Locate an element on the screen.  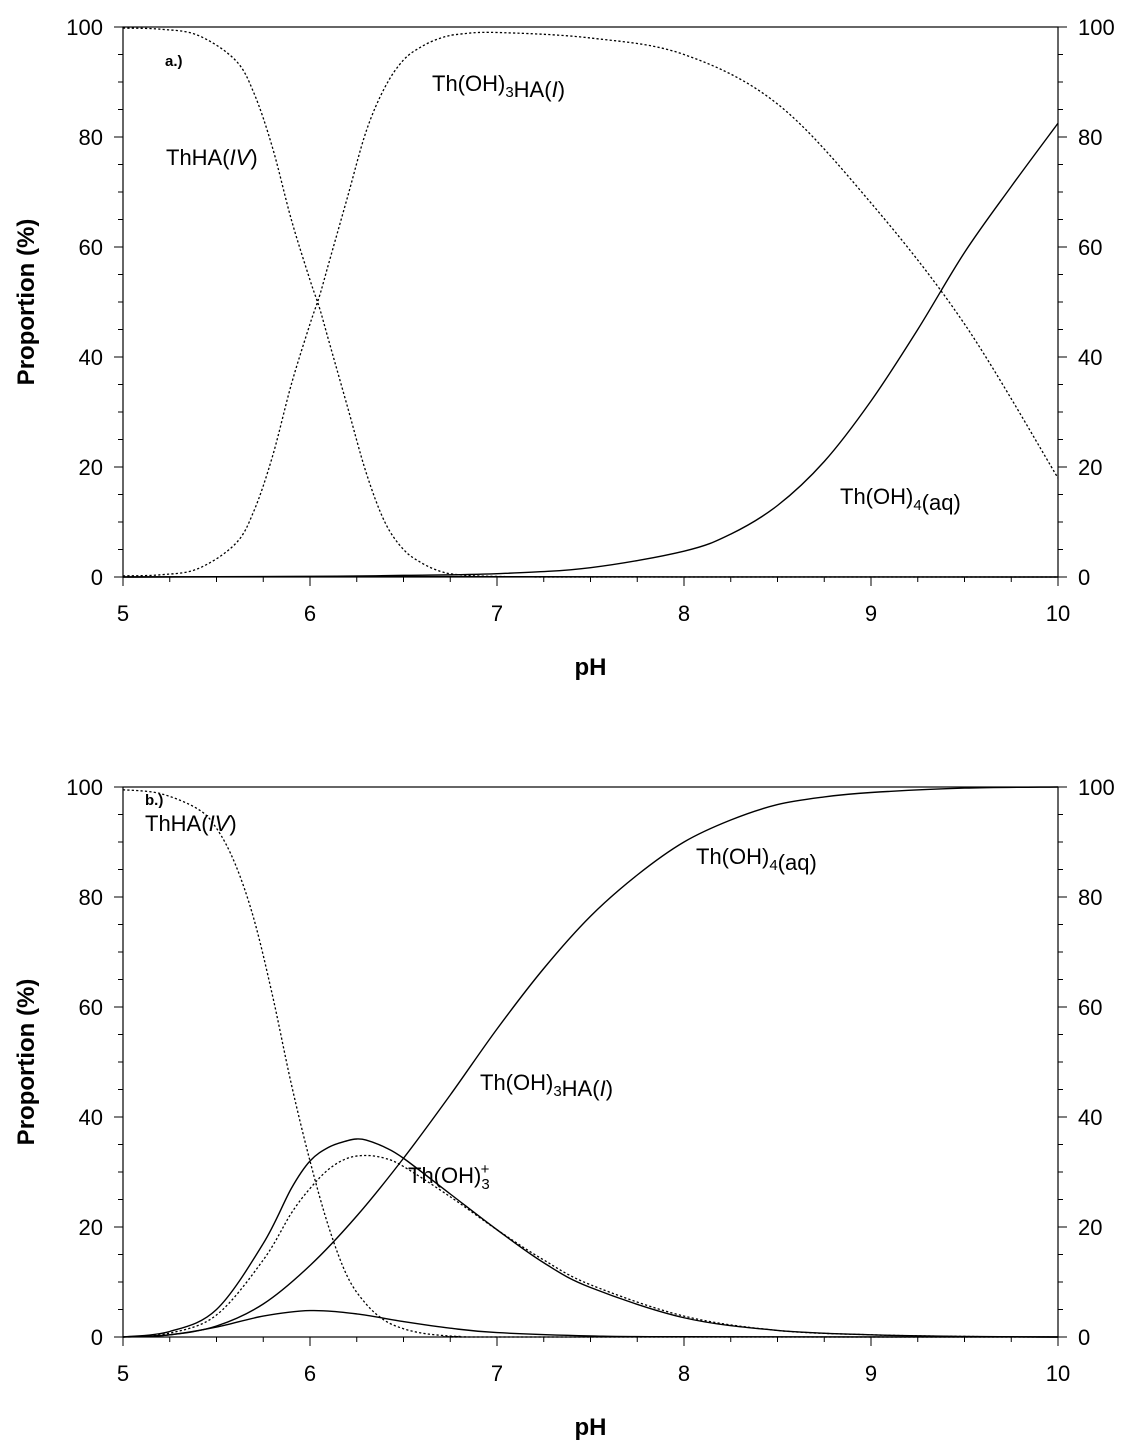
series-label: Th(OH)3+ is located at coordinates (449, 1177).